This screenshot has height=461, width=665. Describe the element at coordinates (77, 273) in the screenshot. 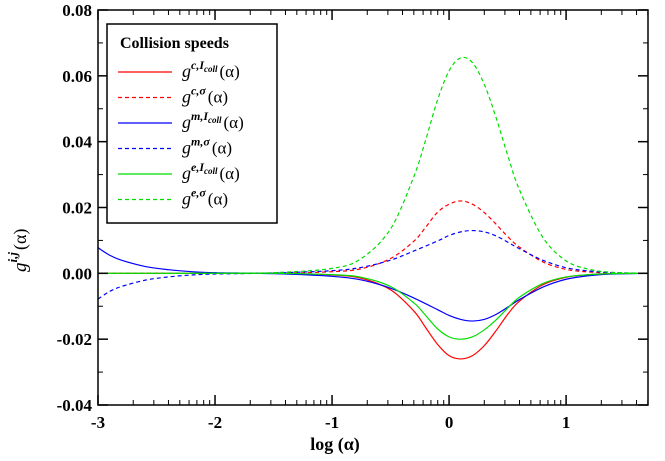

I see `y-tick-label: 0.00` at that location.